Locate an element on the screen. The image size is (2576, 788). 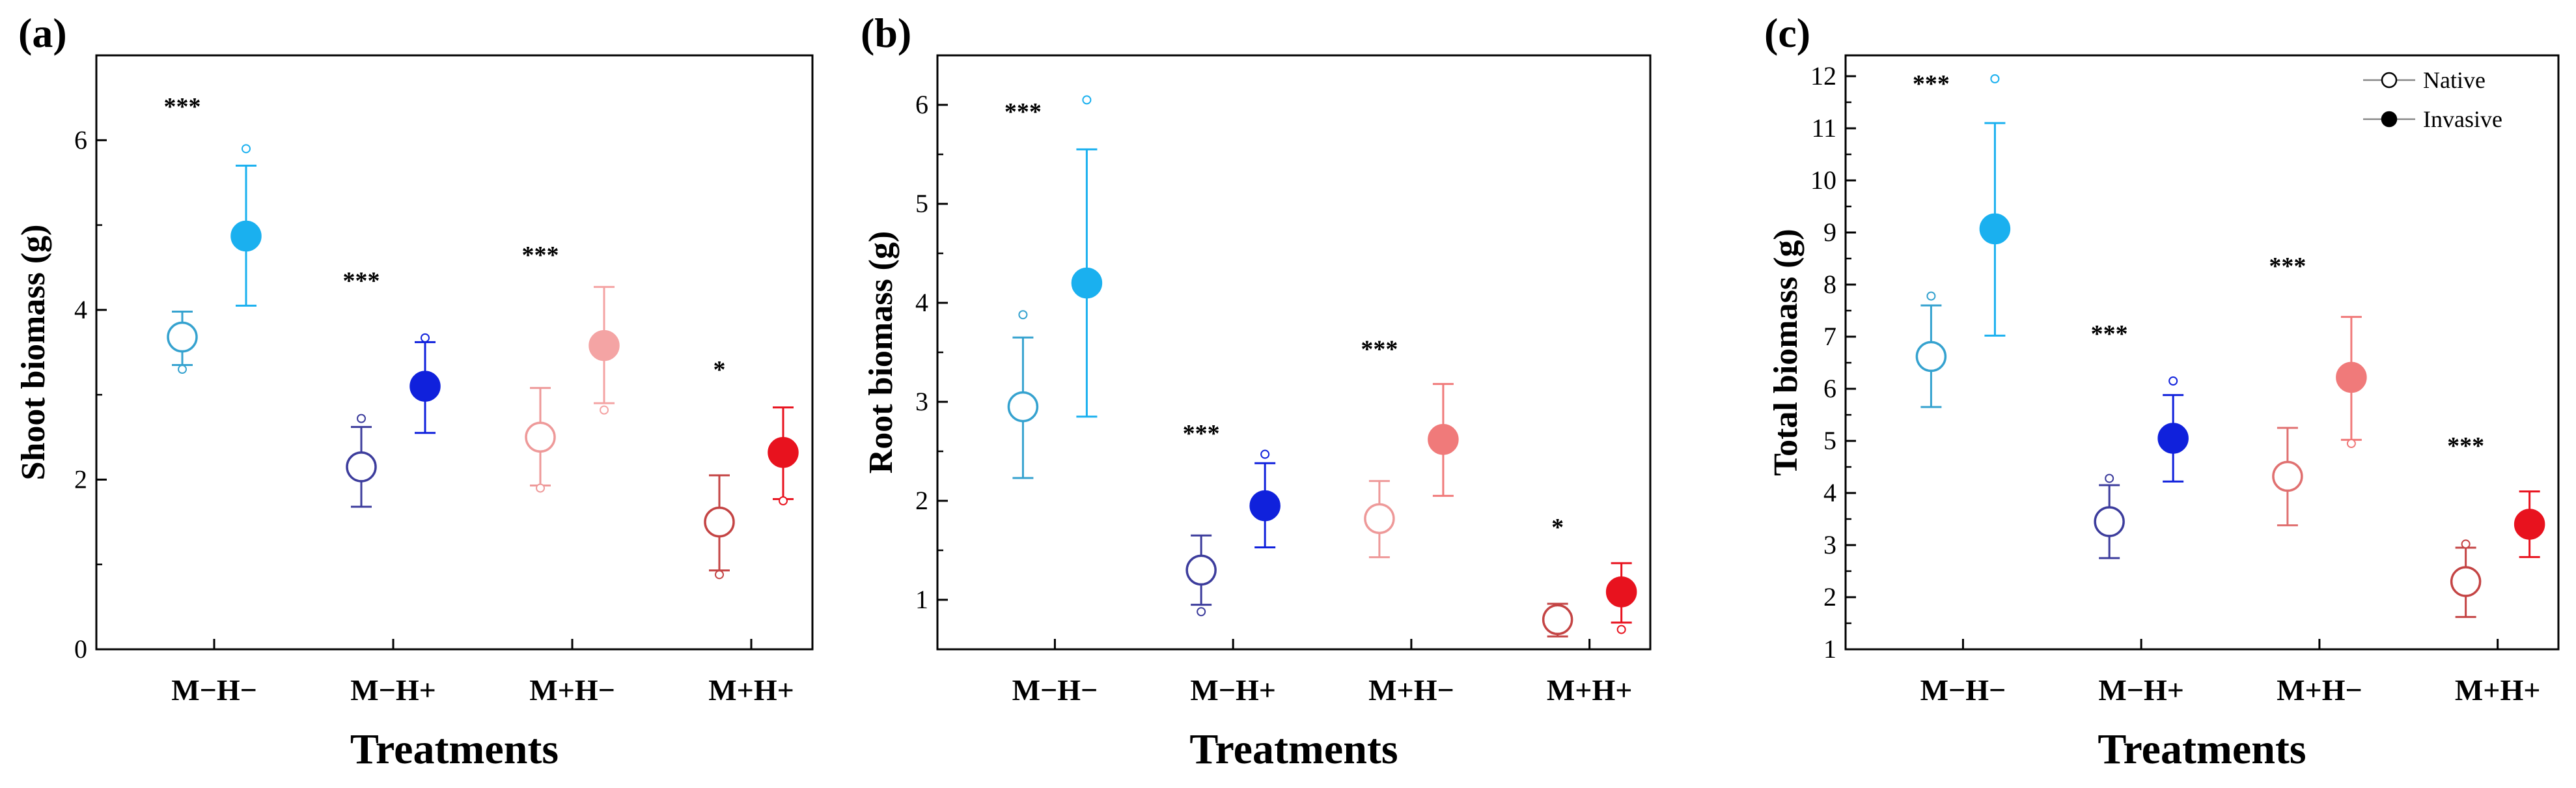
y-tick-label: 10 is located at coordinates (1823, 180).